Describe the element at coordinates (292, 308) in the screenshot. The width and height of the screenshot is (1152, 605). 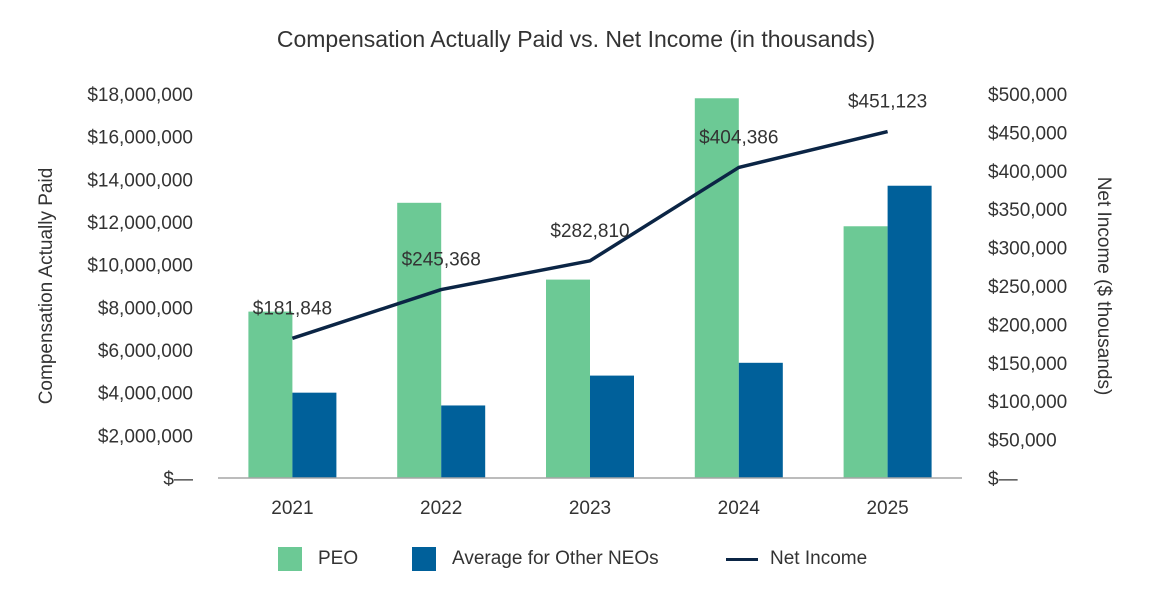
I see `net-income-data-label: $181,848` at that location.